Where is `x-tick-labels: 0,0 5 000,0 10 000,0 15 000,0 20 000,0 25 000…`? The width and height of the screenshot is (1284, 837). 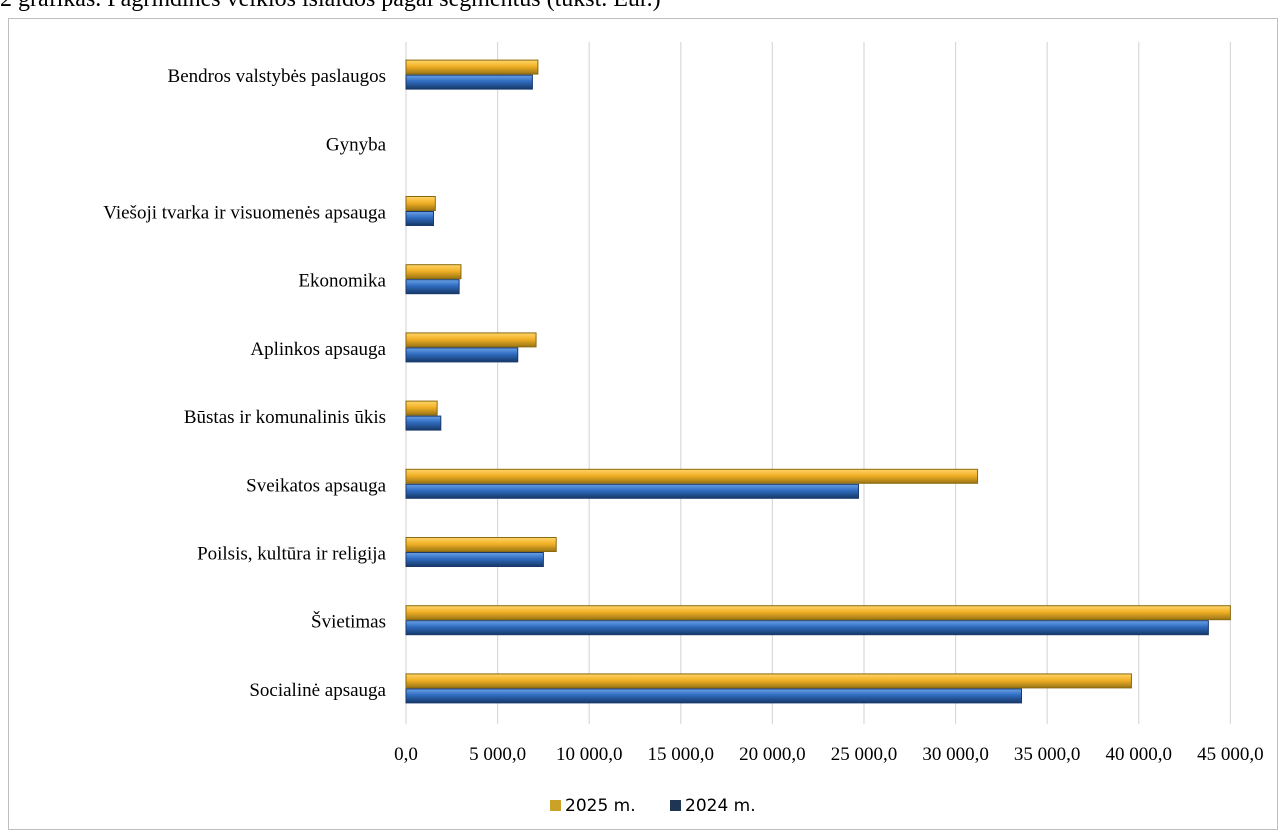 x-tick-labels: 0,0 5 000,0 10 000,0 15 000,0 20 000,0 25 000… is located at coordinates (828, 754).